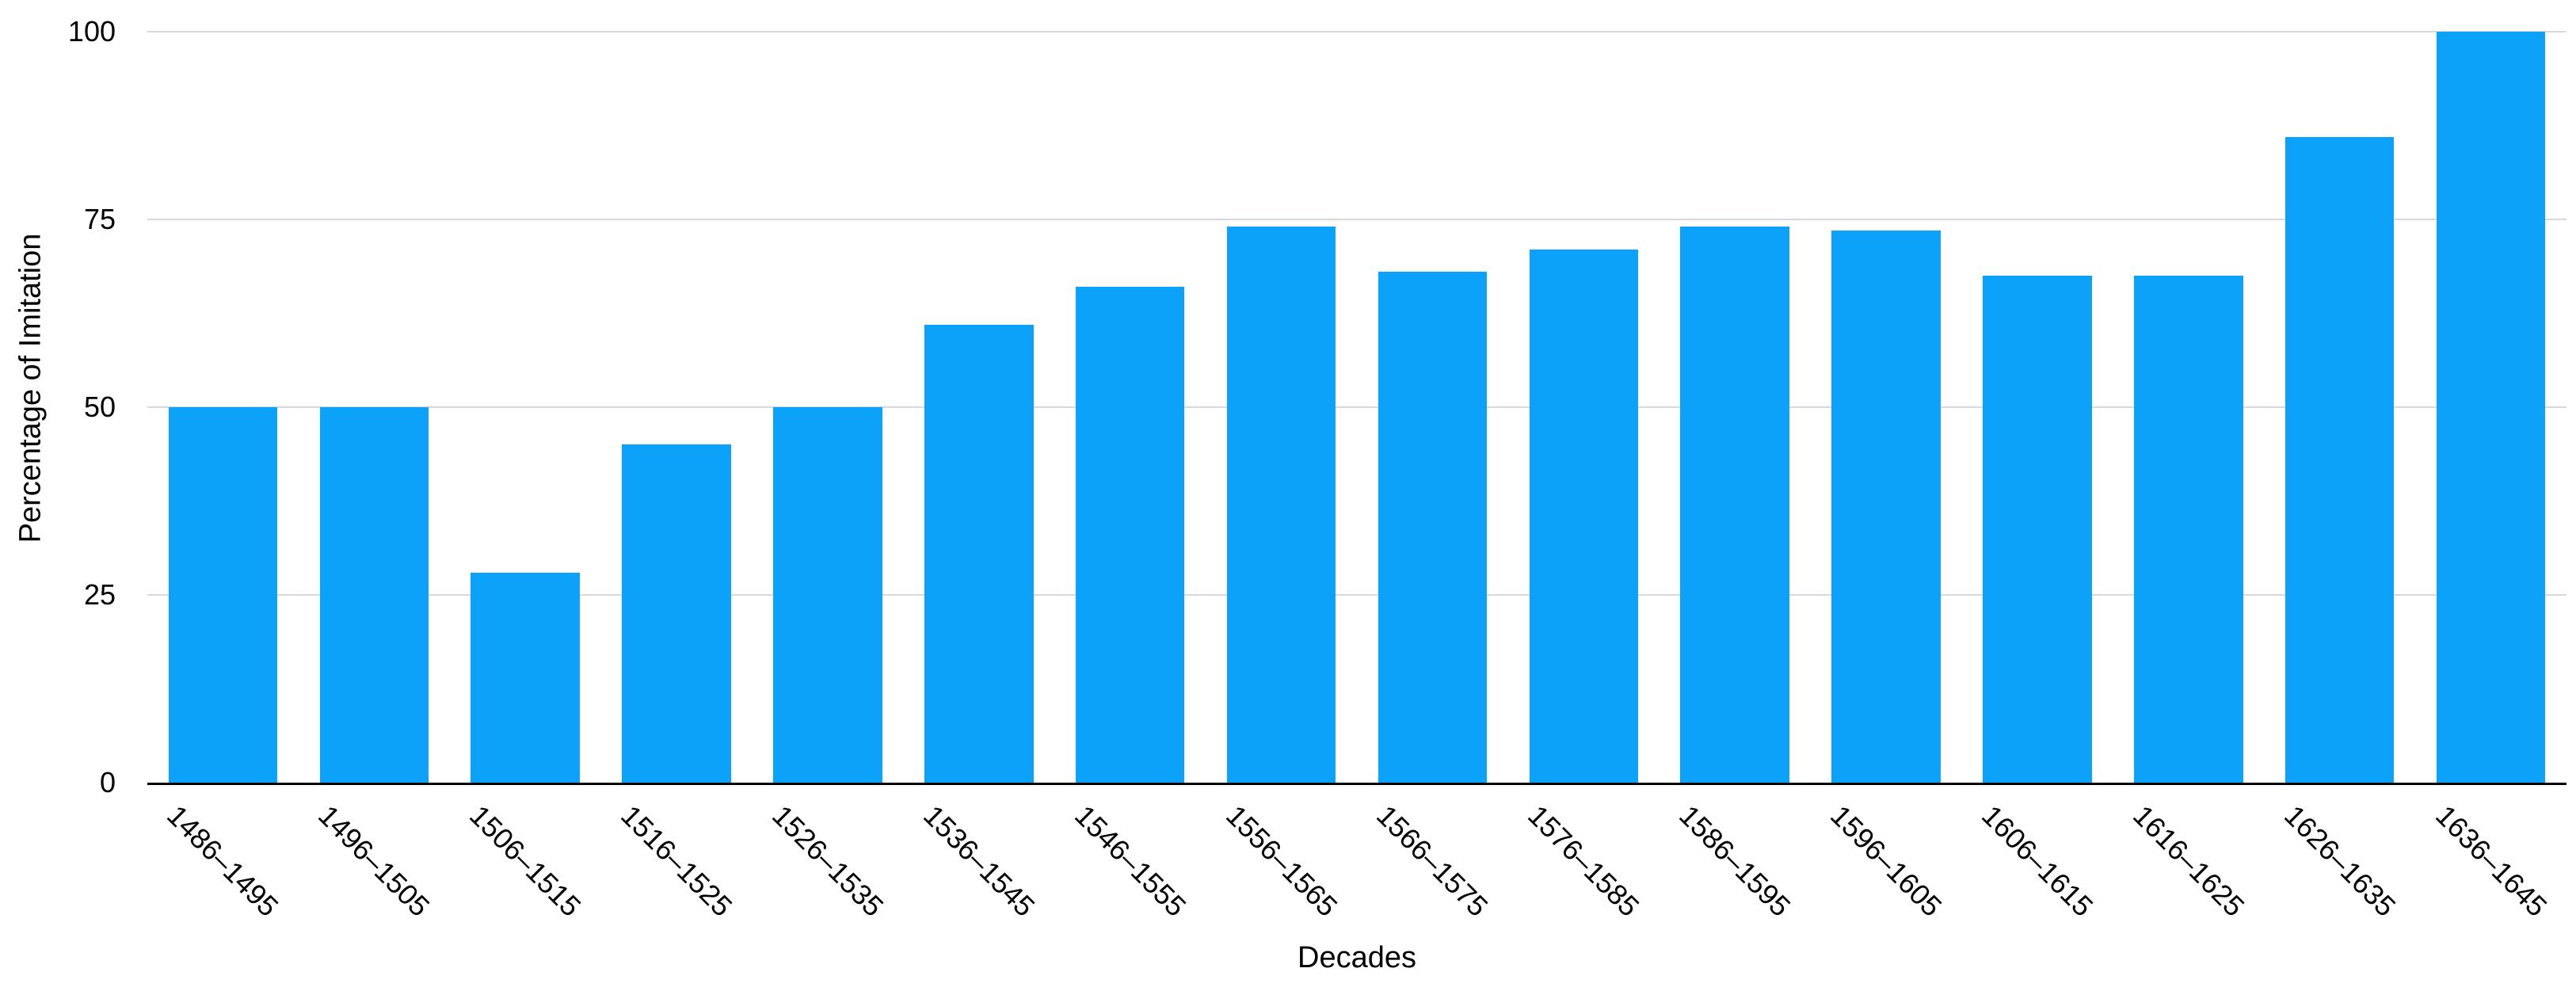  What do you see at coordinates (223, 861) in the screenshot?
I see `x-tick-label: 1486–1495` at bounding box center [223, 861].